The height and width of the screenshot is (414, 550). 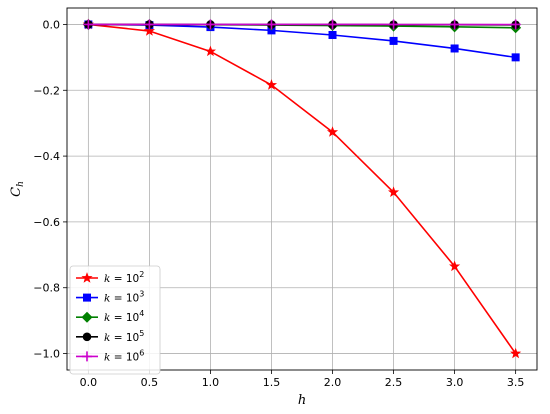 I want to click on y-axis-label: Ch, so click(x=17, y=189).